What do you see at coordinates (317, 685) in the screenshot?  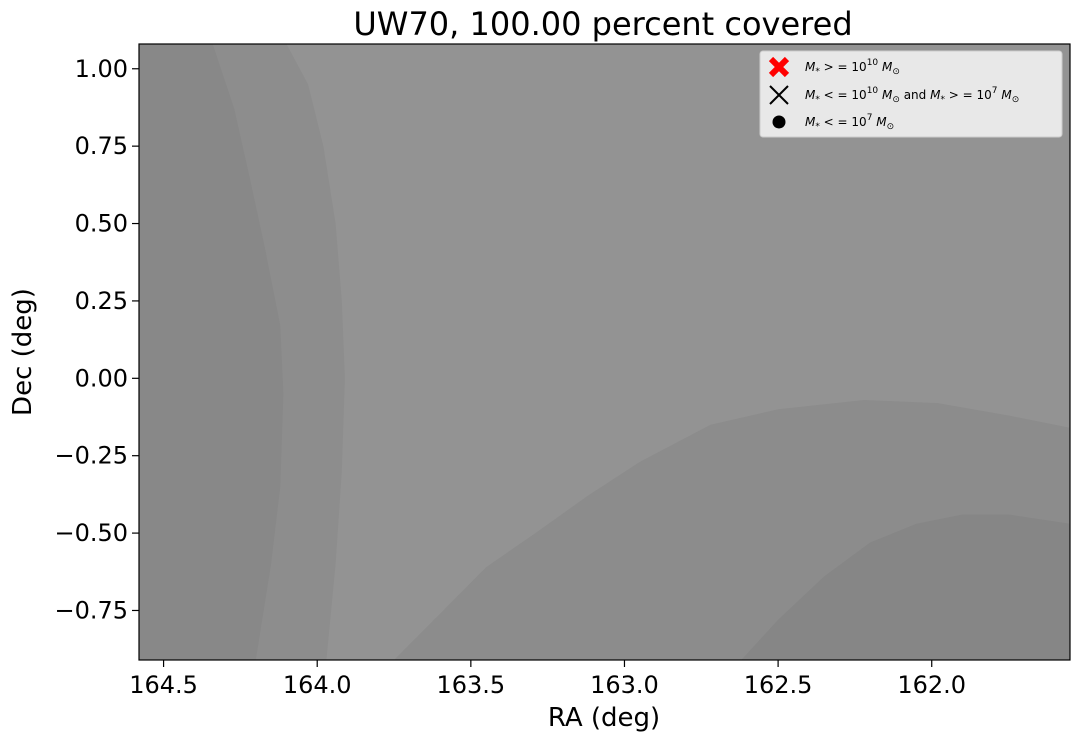 I see `x-tick-label: 164.0` at bounding box center [317, 685].